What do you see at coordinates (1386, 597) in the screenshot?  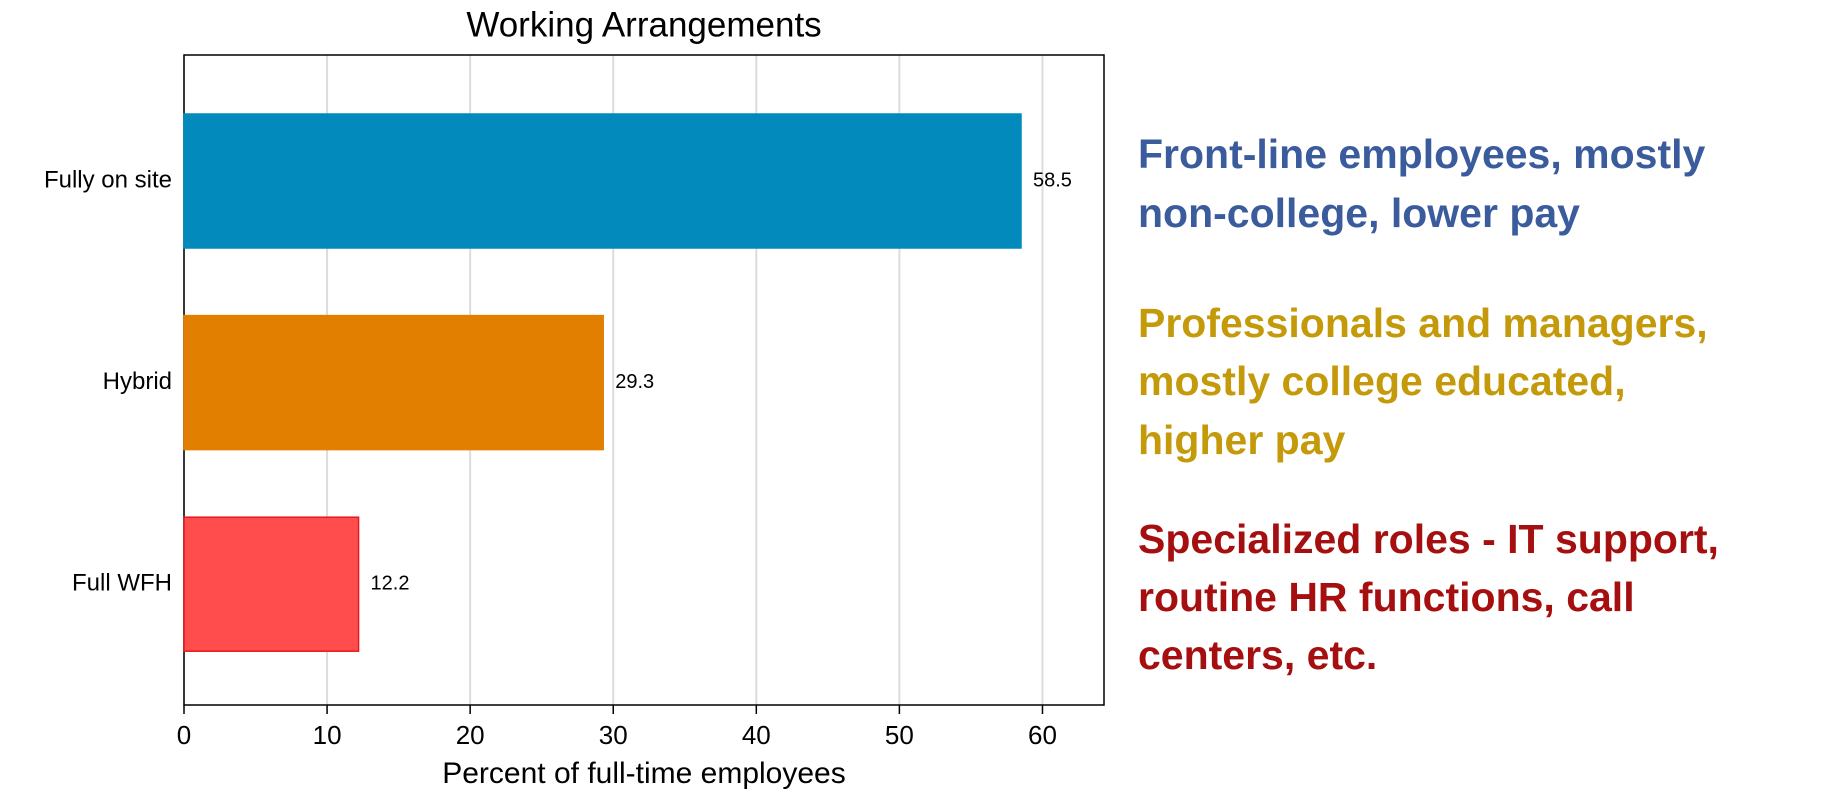 I see `annotation: routine HR functions, call` at bounding box center [1386, 597].